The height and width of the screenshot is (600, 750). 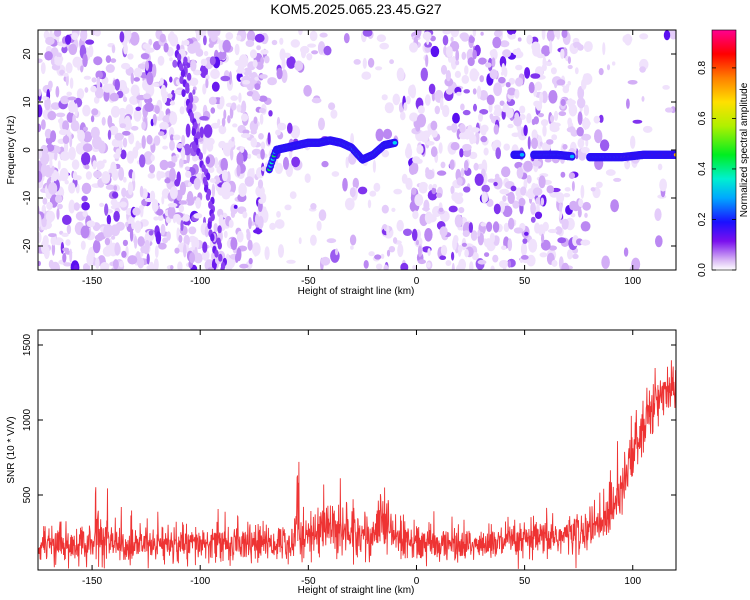 What do you see at coordinates (525, 281) in the screenshot?
I see `x-tick-label: 50` at bounding box center [525, 281].